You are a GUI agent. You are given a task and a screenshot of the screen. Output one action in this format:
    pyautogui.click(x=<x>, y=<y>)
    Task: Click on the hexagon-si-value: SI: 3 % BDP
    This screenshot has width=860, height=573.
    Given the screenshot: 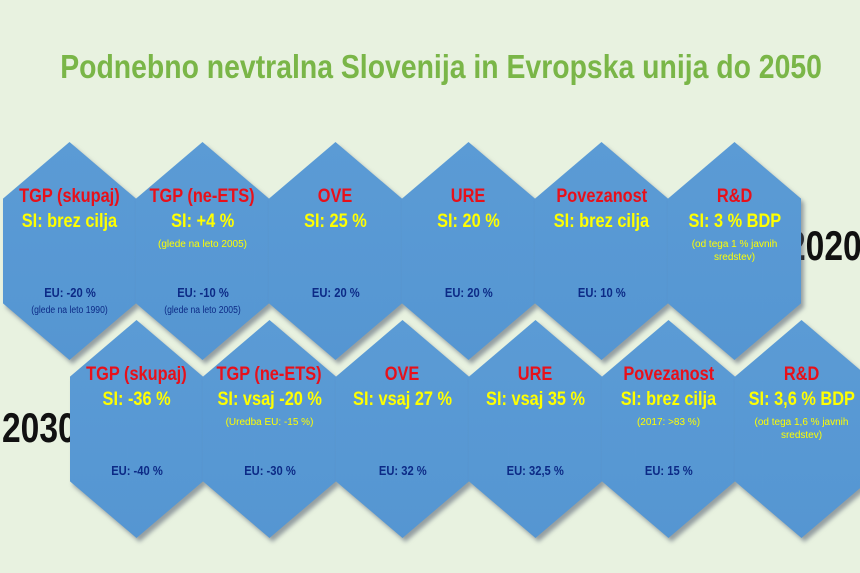 What is the action you would take?
    pyautogui.click(x=734, y=221)
    